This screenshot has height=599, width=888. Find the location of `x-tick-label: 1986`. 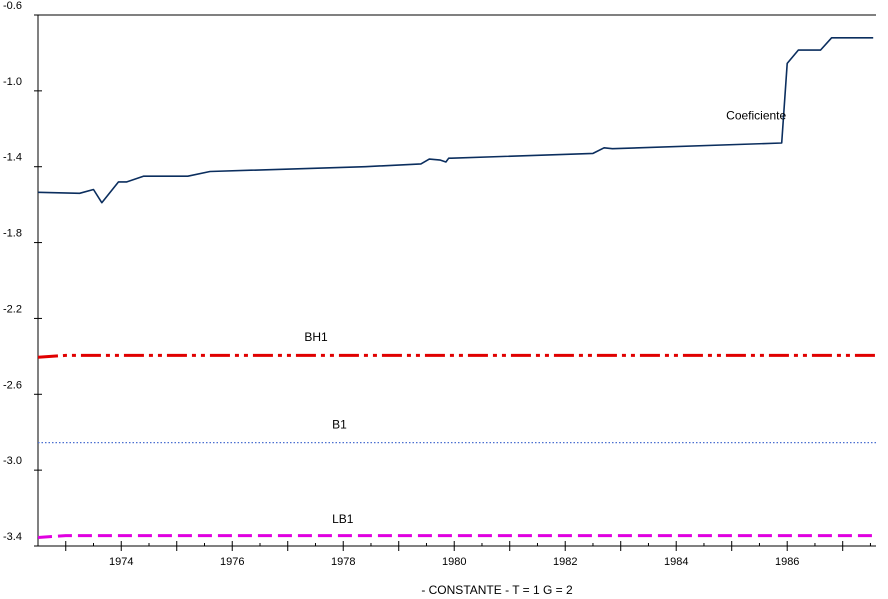

x-tick-label: 1986 is located at coordinates (787, 562).